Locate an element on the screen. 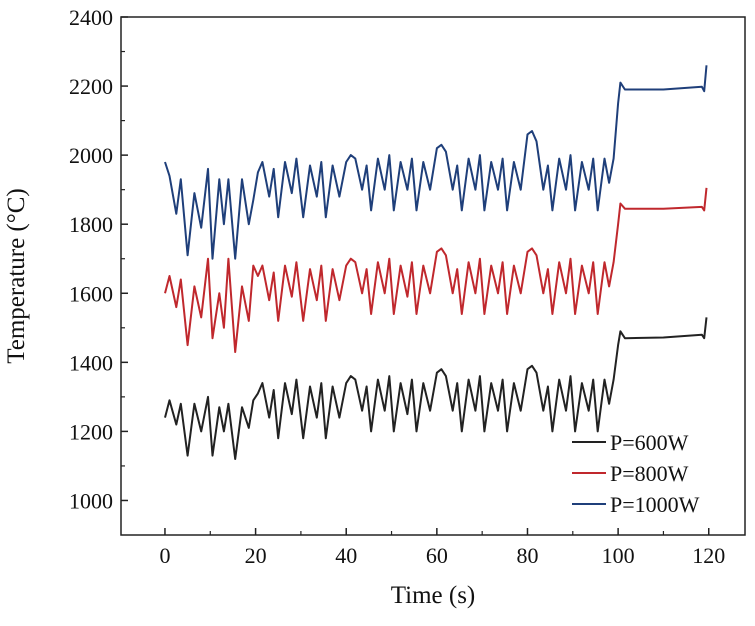  x-axis-label: Time (s) is located at coordinates (433, 595).